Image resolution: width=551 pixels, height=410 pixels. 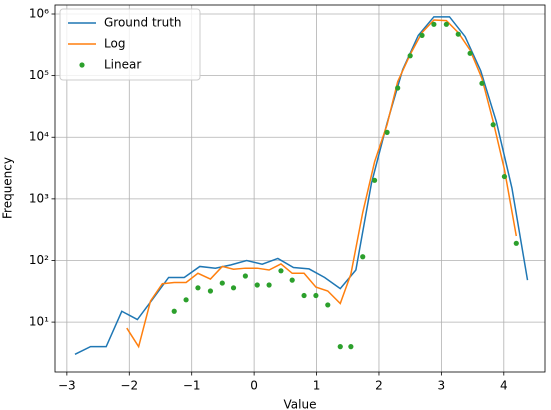 What do you see at coordinates (504, 386) in the screenshot?
I see `x-tick-label: 4` at bounding box center [504, 386].